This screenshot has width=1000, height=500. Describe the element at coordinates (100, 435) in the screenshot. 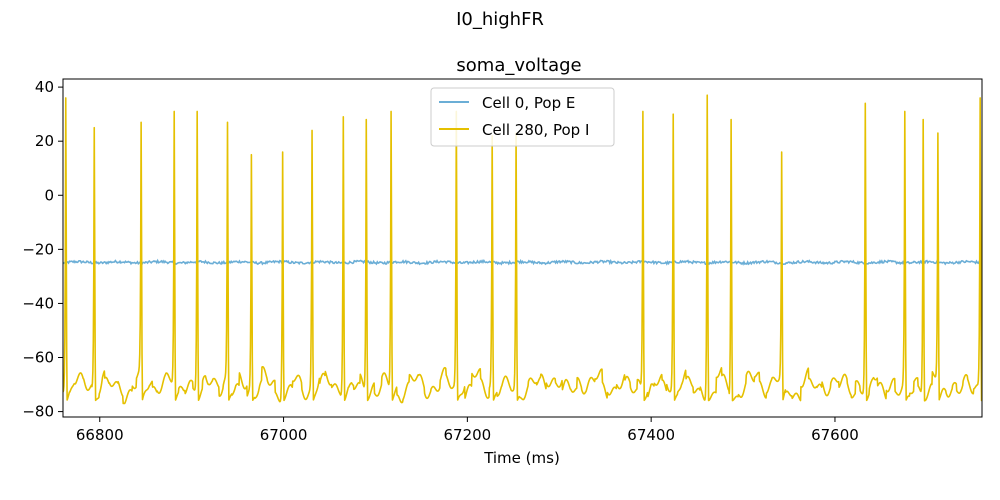

I see `x-tick-label: 66800` at that location.